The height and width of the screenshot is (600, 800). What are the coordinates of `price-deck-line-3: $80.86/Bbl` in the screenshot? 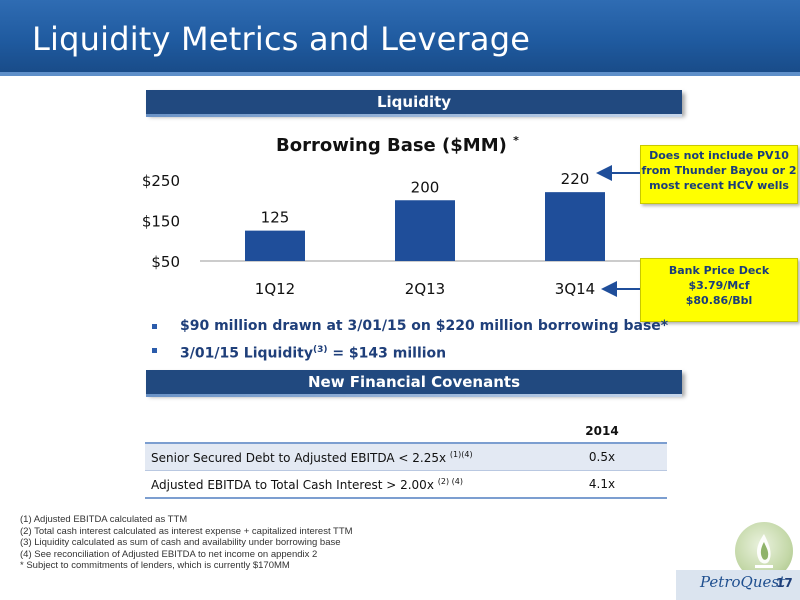 It's located at (719, 300).